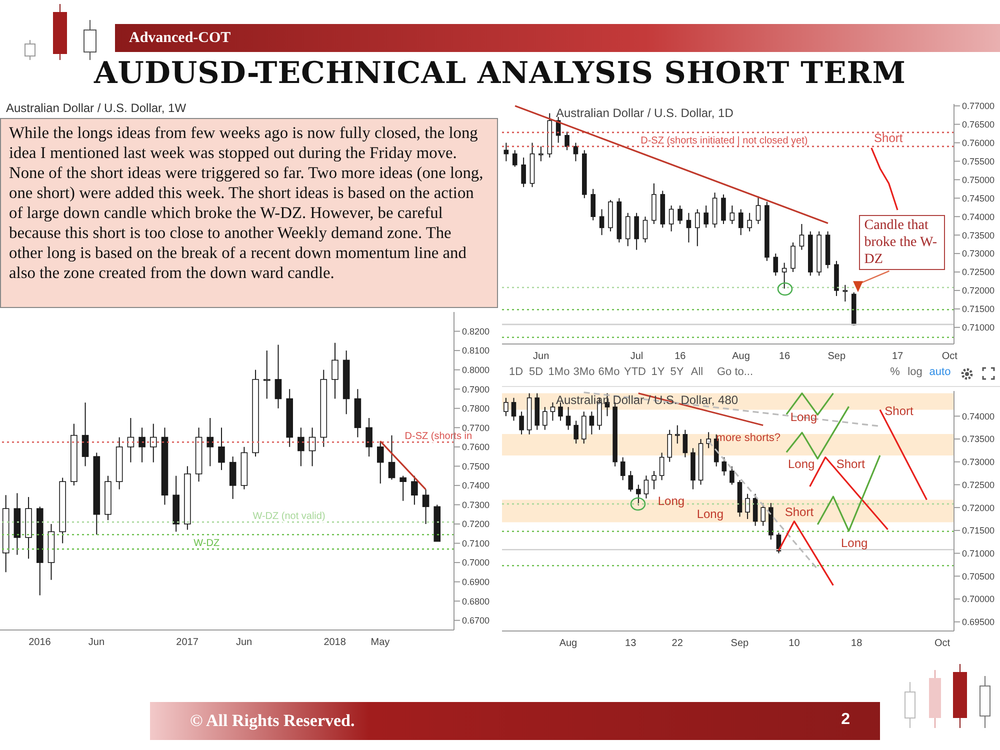 This screenshot has width=1000, height=750. I want to click on annotation: Short, so click(899, 410).